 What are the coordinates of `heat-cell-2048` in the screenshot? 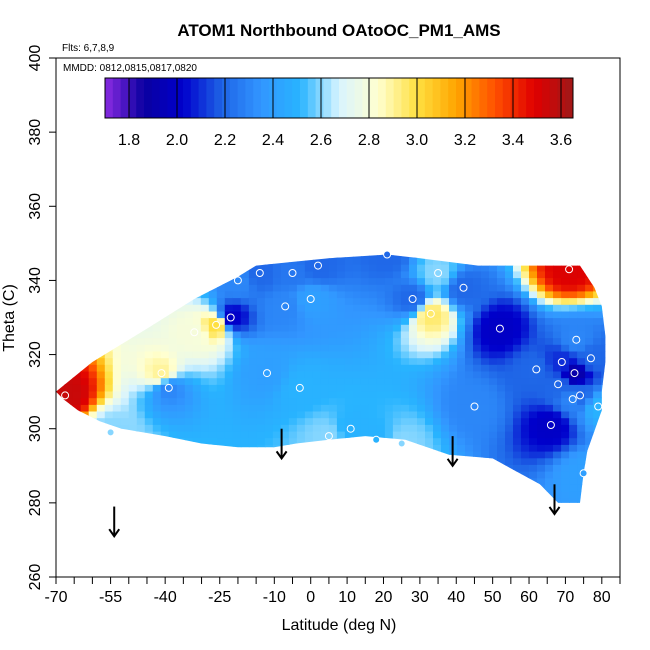 It's located at (437, 301).